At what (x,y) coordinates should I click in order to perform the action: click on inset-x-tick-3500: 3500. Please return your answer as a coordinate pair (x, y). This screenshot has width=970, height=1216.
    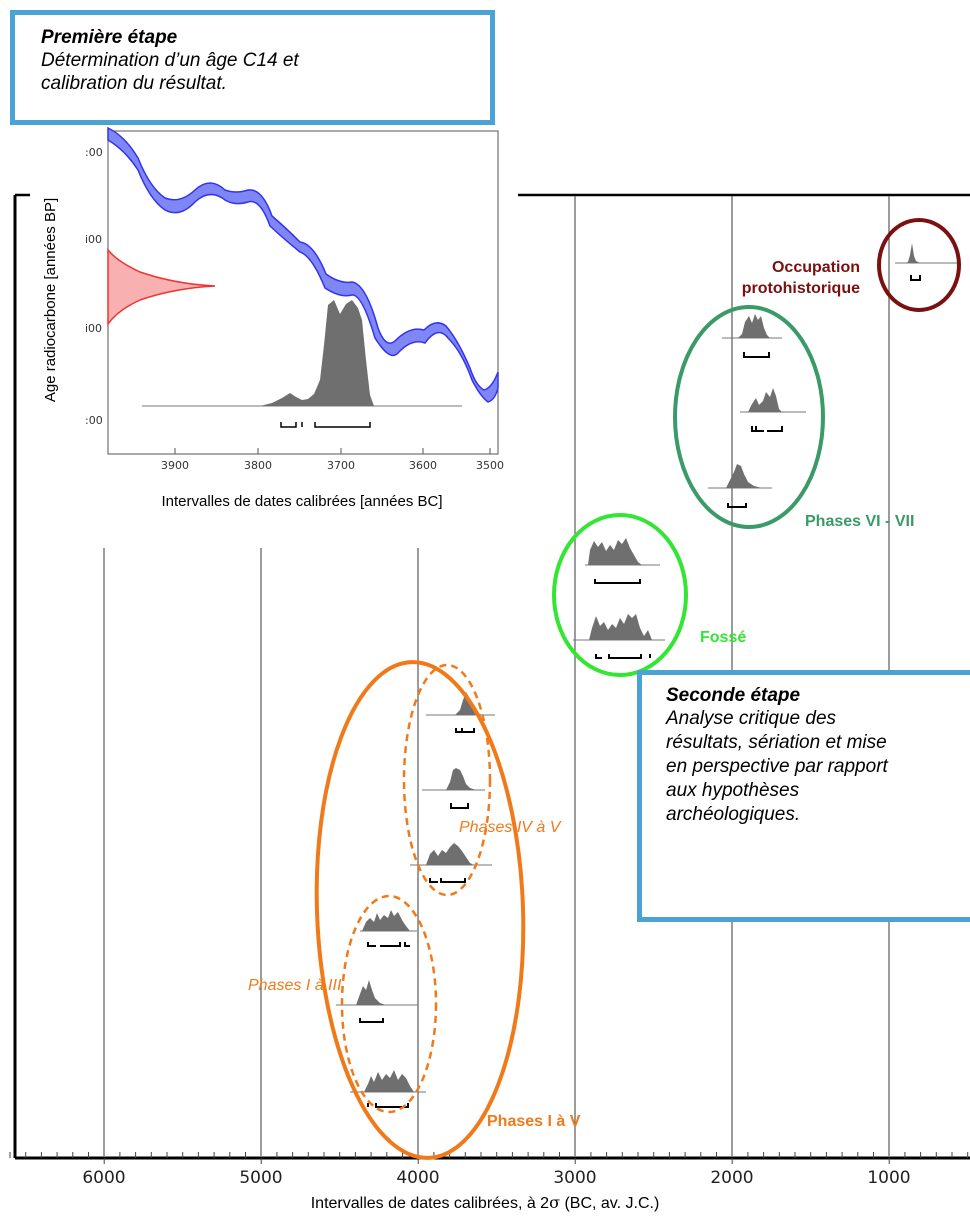
    Looking at the image, I should click on (490, 465).